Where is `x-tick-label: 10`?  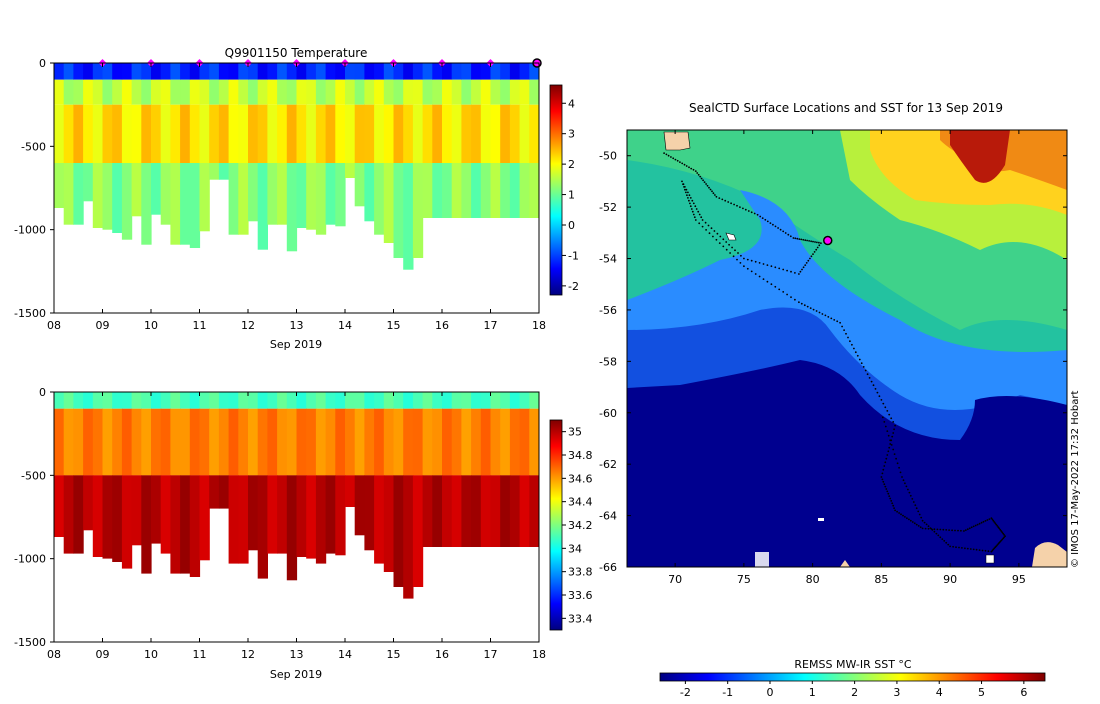 x-tick-label: 10 is located at coordinates (151, 654).